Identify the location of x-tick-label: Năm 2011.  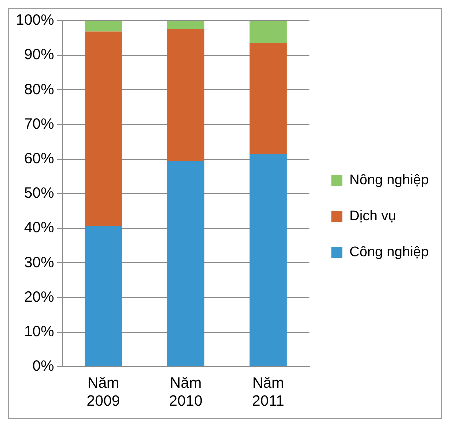
(268, 392).